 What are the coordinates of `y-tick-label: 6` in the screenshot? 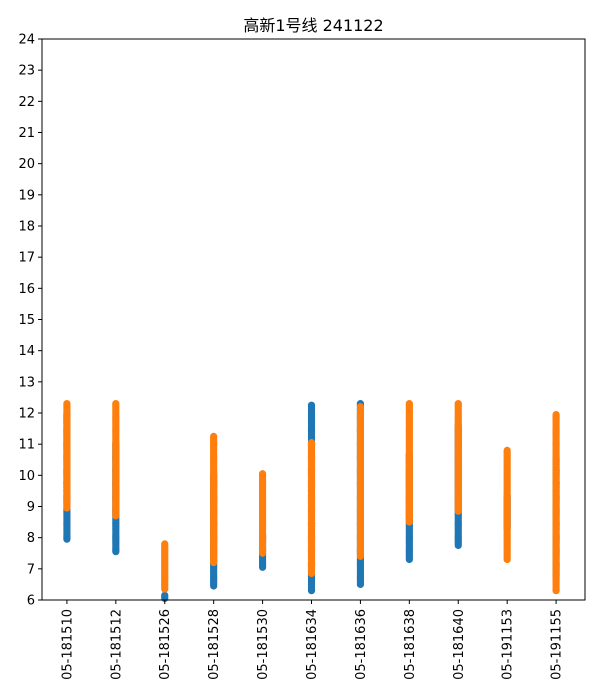 It's located at (31, 601).